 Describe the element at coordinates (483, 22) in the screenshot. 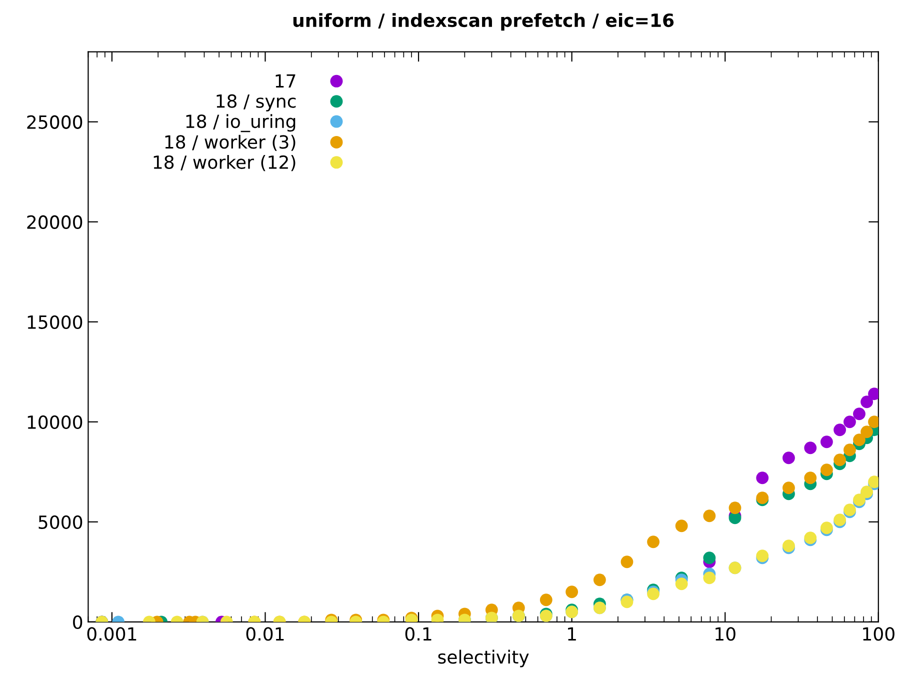

I see `chart-title: uniform / indexscan prefetch / eic=16` at that location.